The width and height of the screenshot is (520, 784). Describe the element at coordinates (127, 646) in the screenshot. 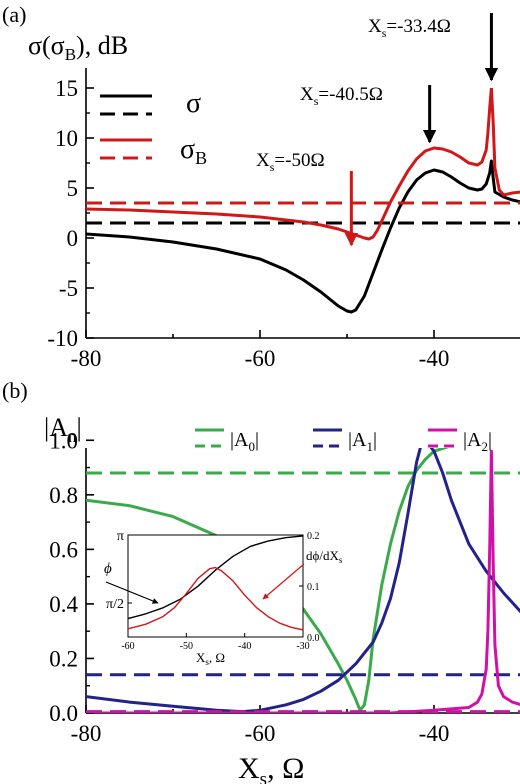

I see `inset-x-tick-label: -60` at that location.